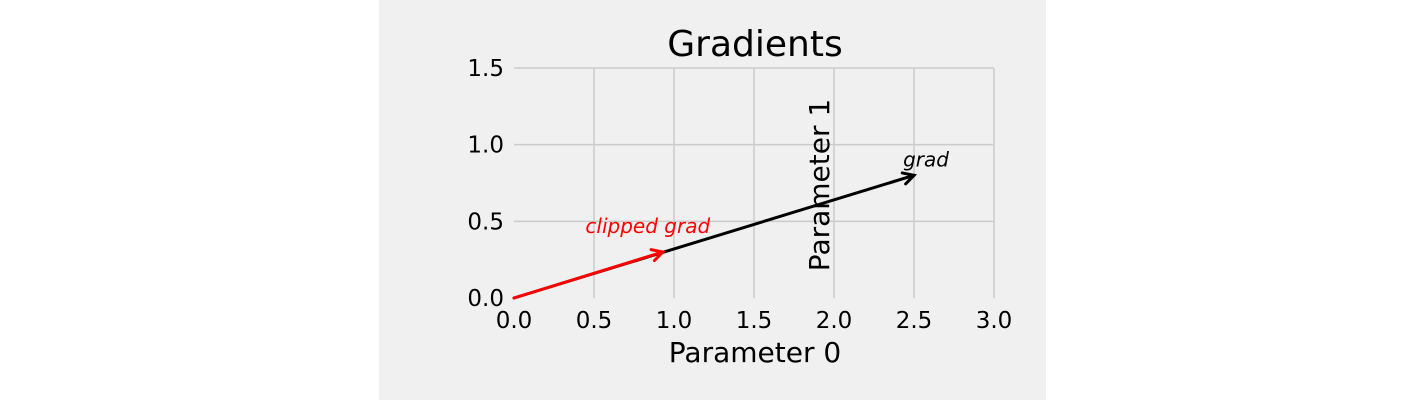  Describe the element at coordinates (908, 178) in the screenshot. I see `grad-arrow-head` at that location.